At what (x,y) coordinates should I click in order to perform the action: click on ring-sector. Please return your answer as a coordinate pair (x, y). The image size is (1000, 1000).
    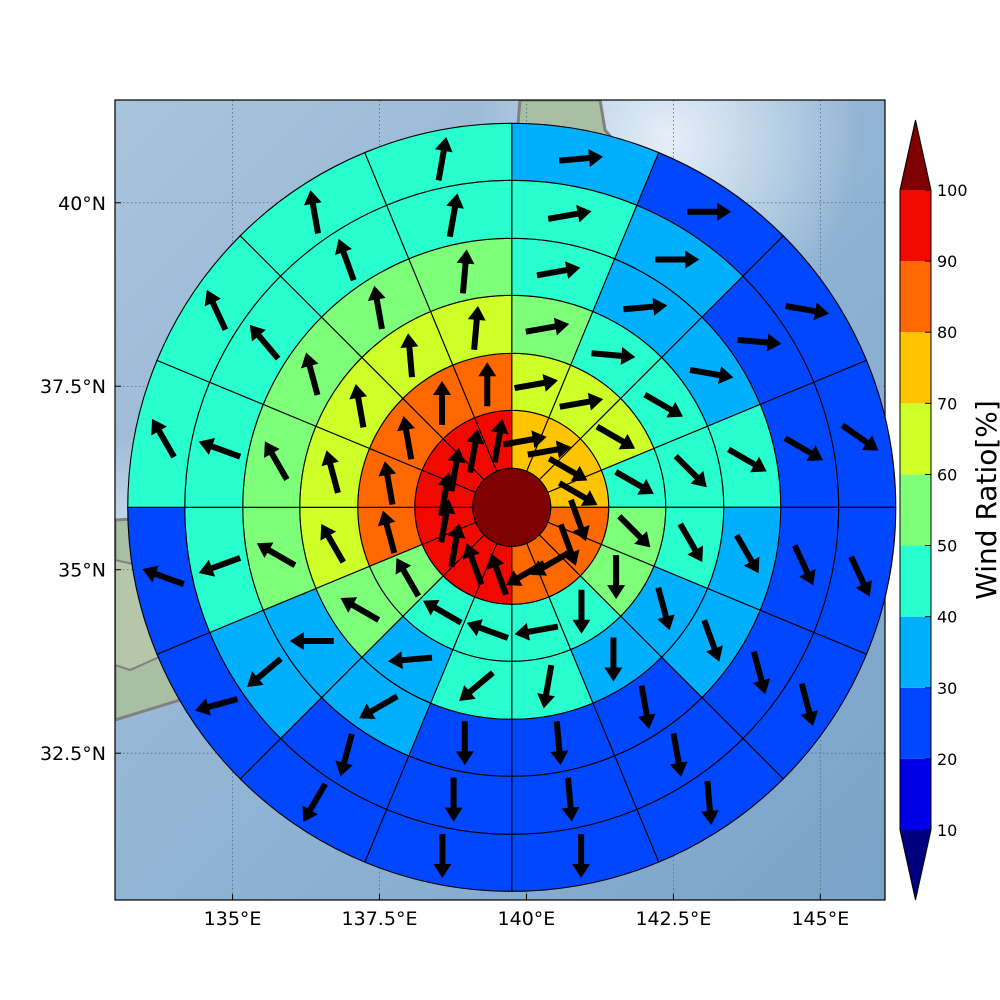
    Looking at the image, I should click on (438, 164).